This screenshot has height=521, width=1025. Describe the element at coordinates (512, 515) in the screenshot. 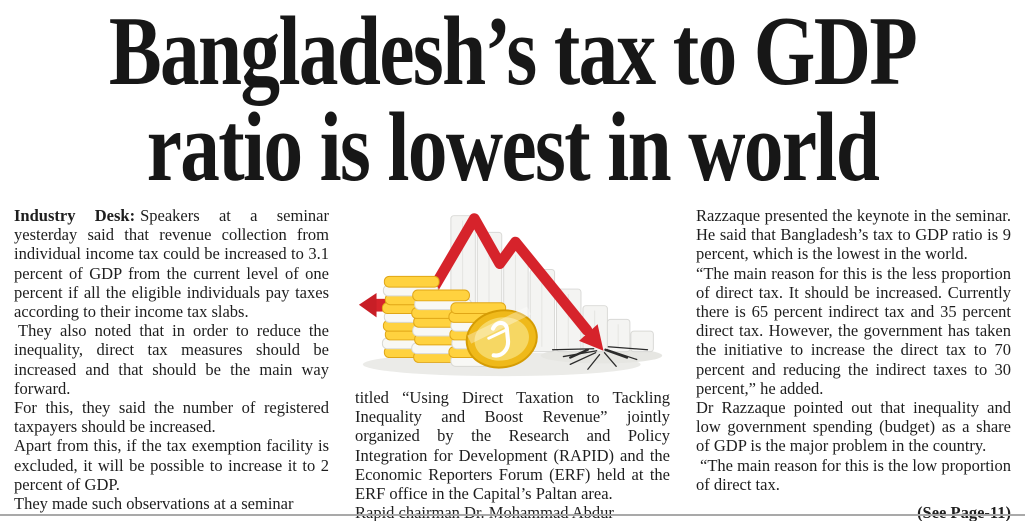

I see `bottom-divider` at that location.